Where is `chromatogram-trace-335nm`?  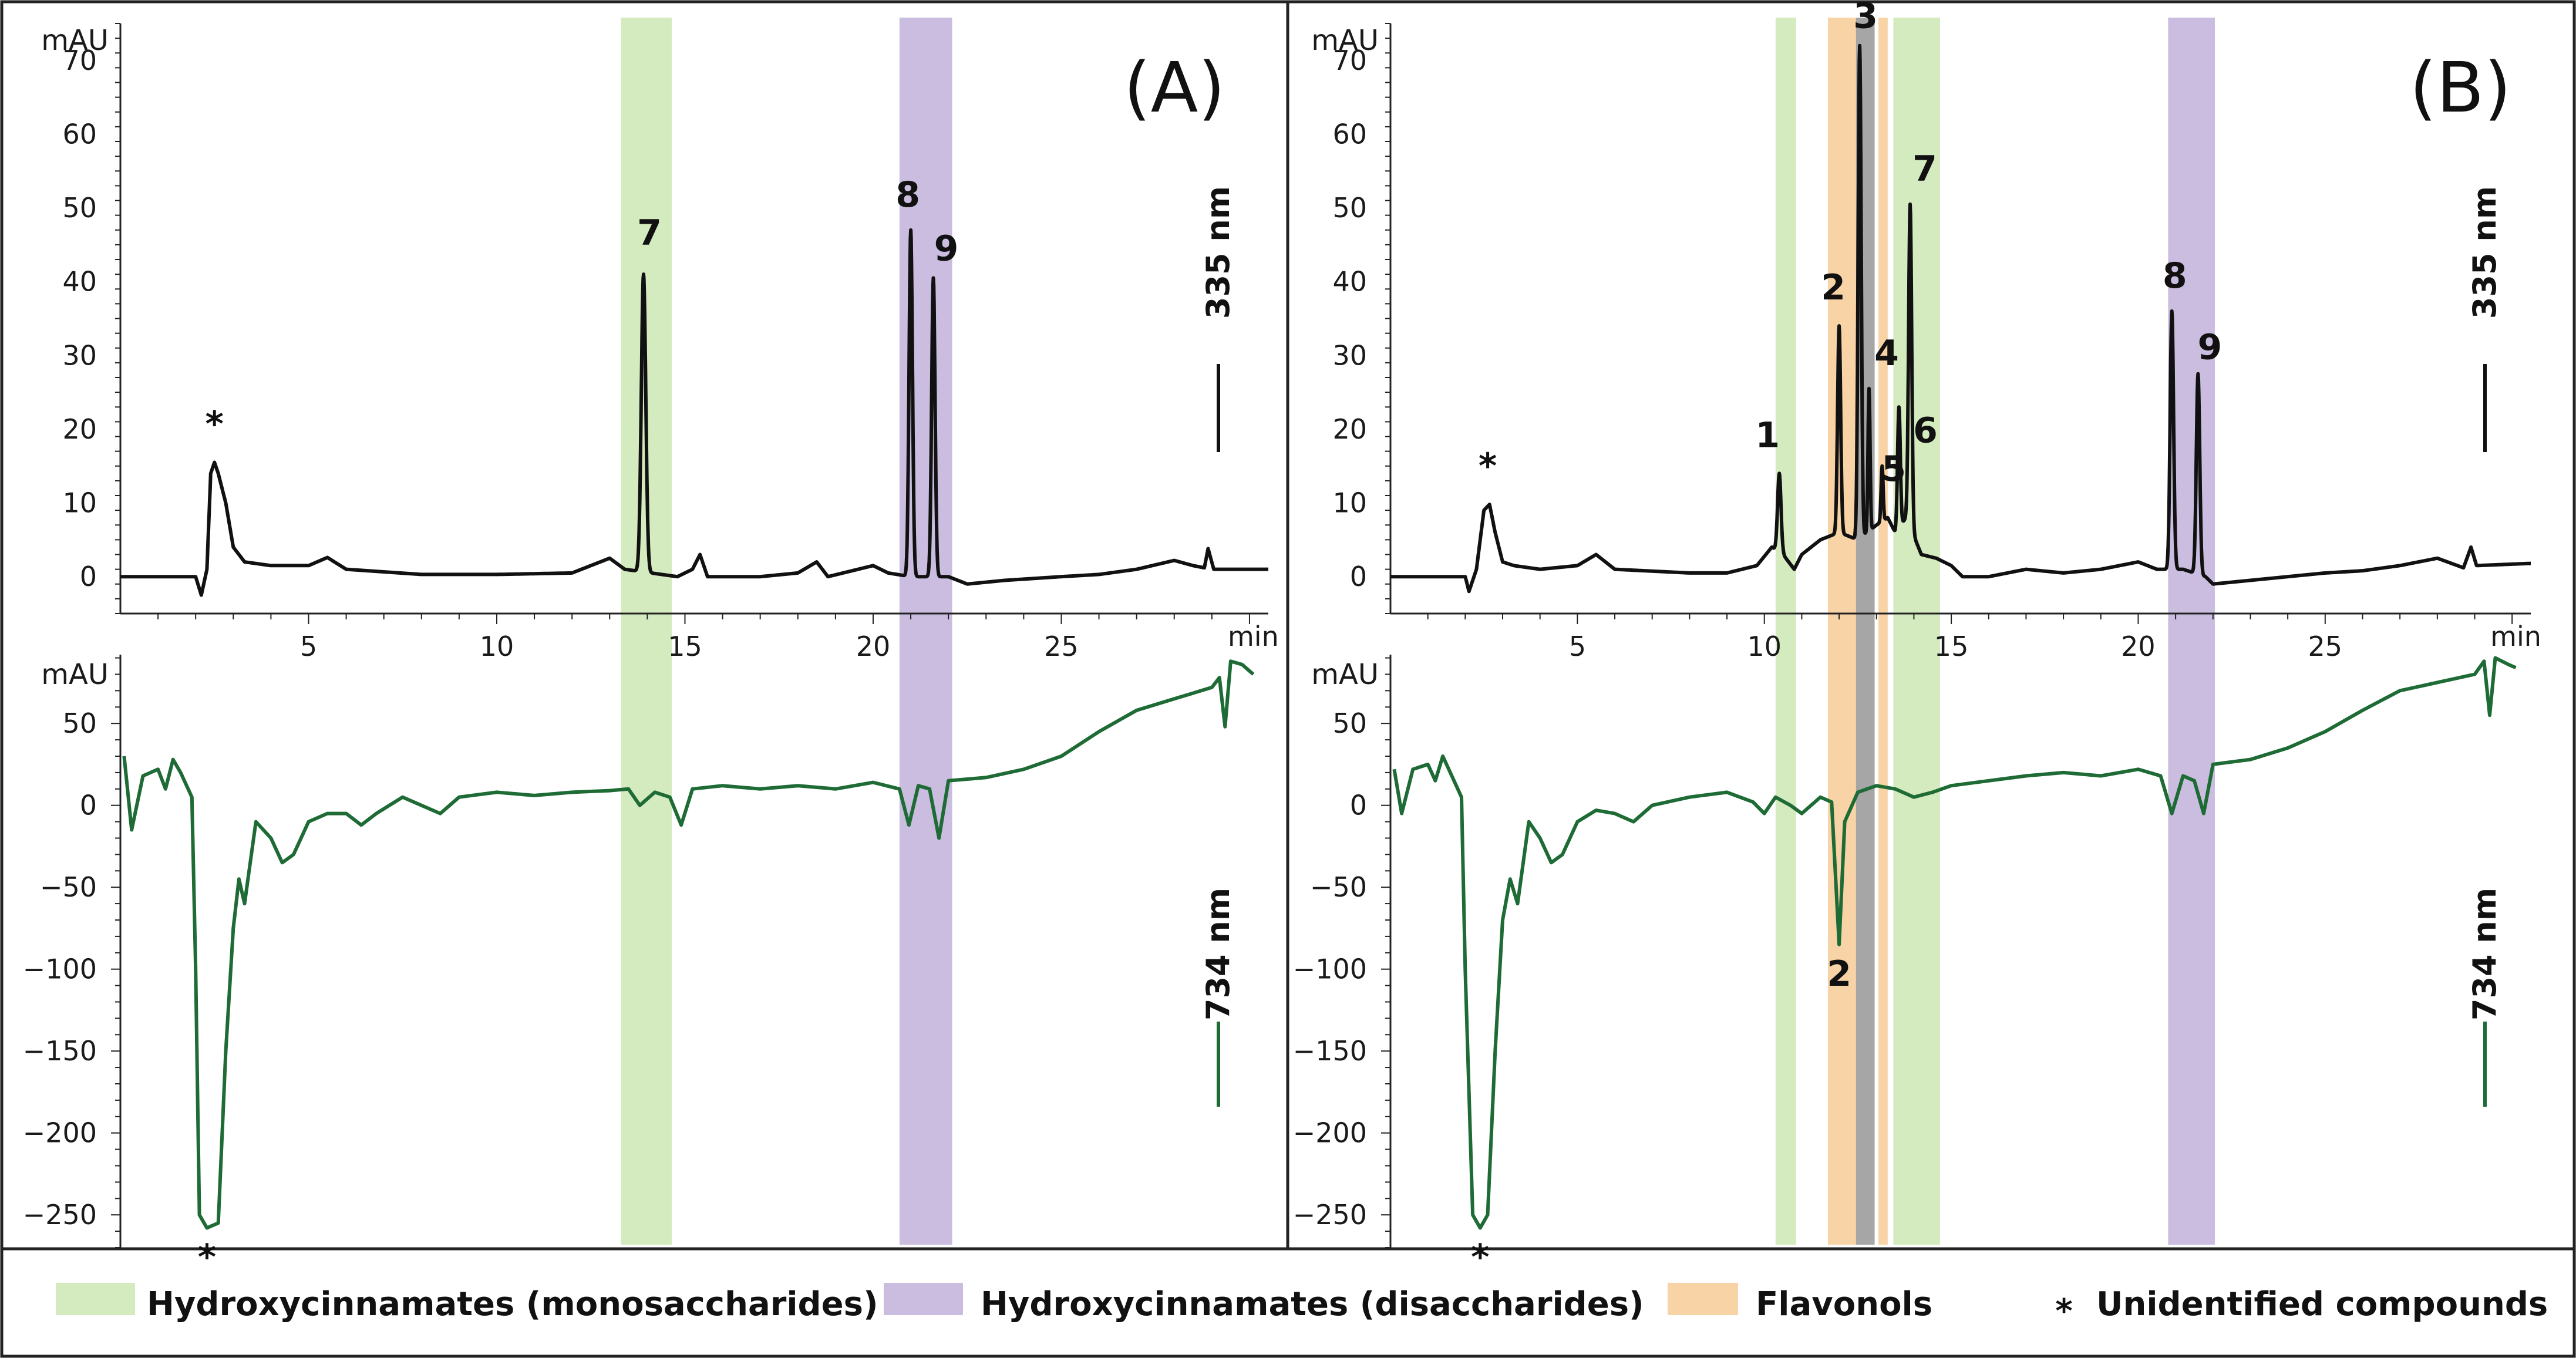 chromatogram-trace-335nm is located at coordinates (694, 413).